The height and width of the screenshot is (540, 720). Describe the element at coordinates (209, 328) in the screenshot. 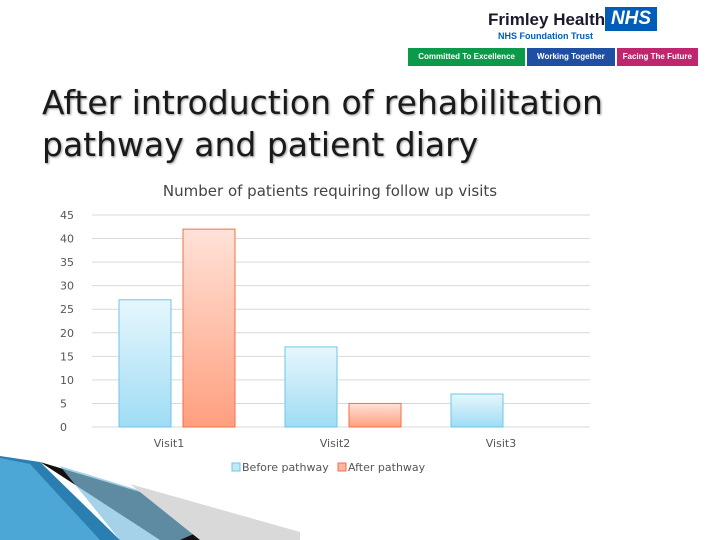

I see `bar-after-pathway-visit1` at that location.